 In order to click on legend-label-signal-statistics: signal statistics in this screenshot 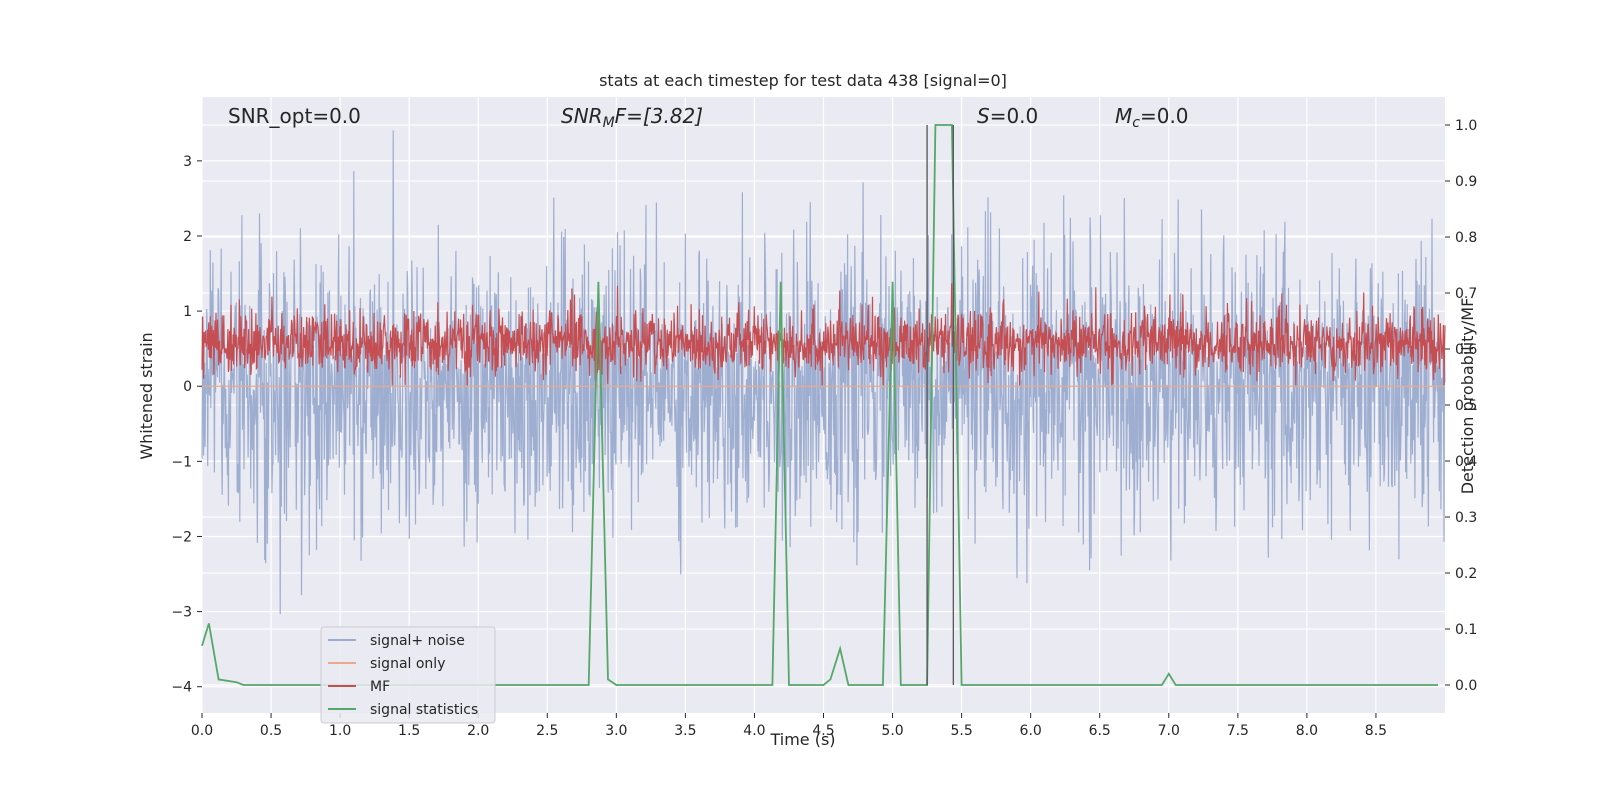, I will do `click(424, 710)`.